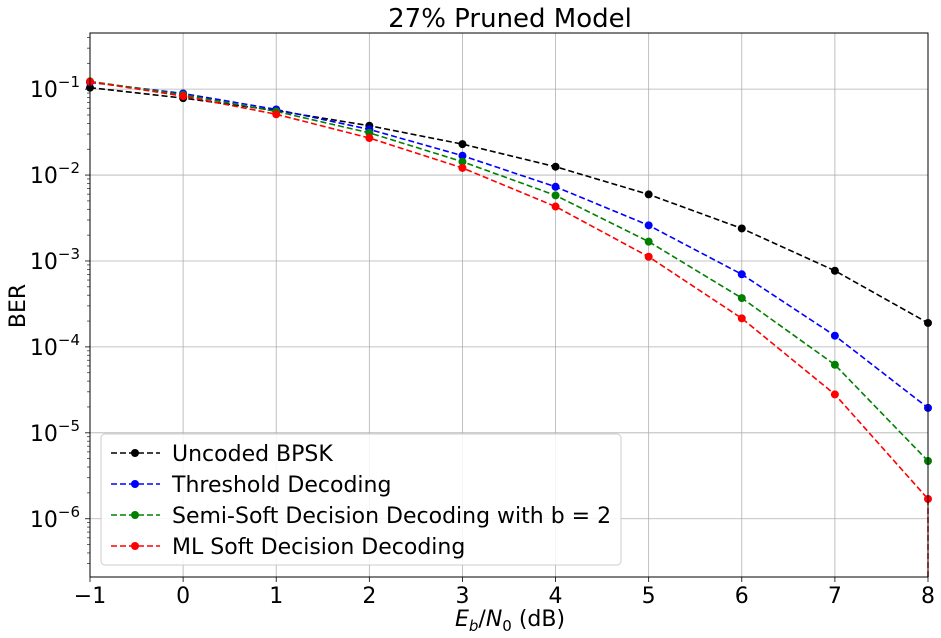  I want to click on x-axis-label: Eb/N0 (dB), so click(510, 621).